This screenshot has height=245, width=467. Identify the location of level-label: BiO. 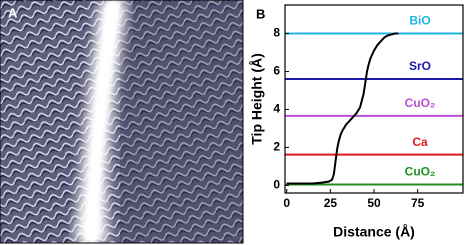
(419, 21).